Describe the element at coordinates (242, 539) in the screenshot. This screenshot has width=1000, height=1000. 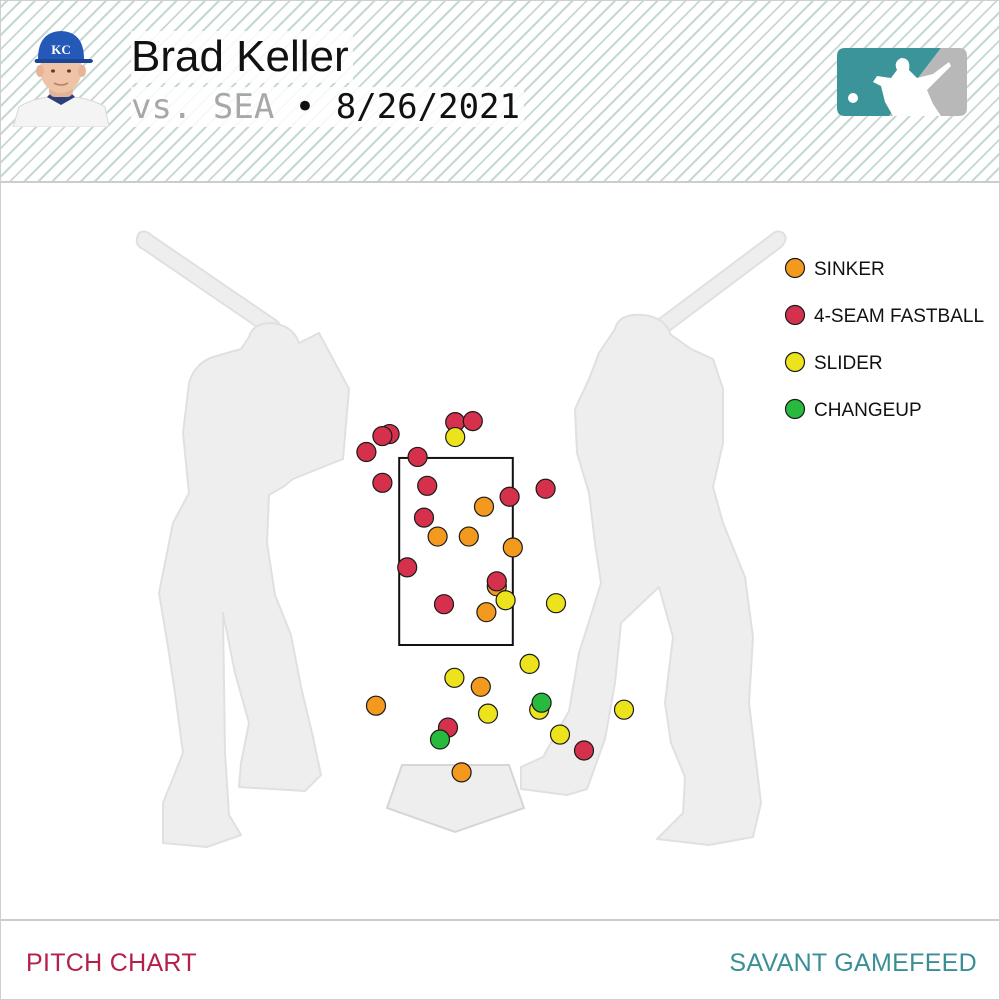
I see `batter-silhouette-left-icon` at that location.